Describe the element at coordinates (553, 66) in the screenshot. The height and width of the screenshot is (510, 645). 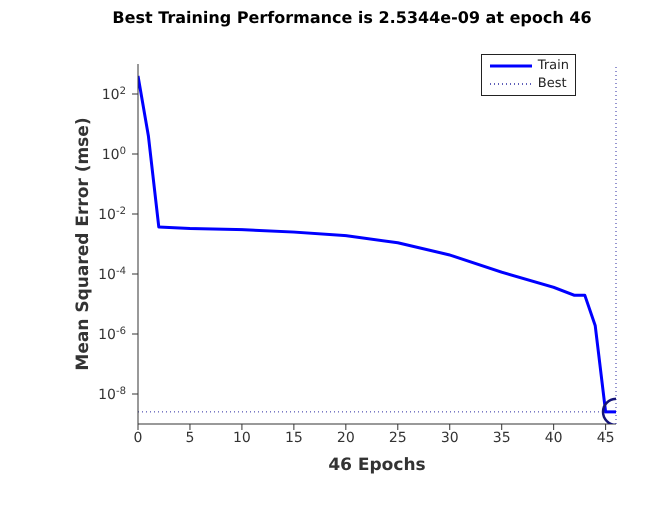
I see `legend-label: Train` at that location.